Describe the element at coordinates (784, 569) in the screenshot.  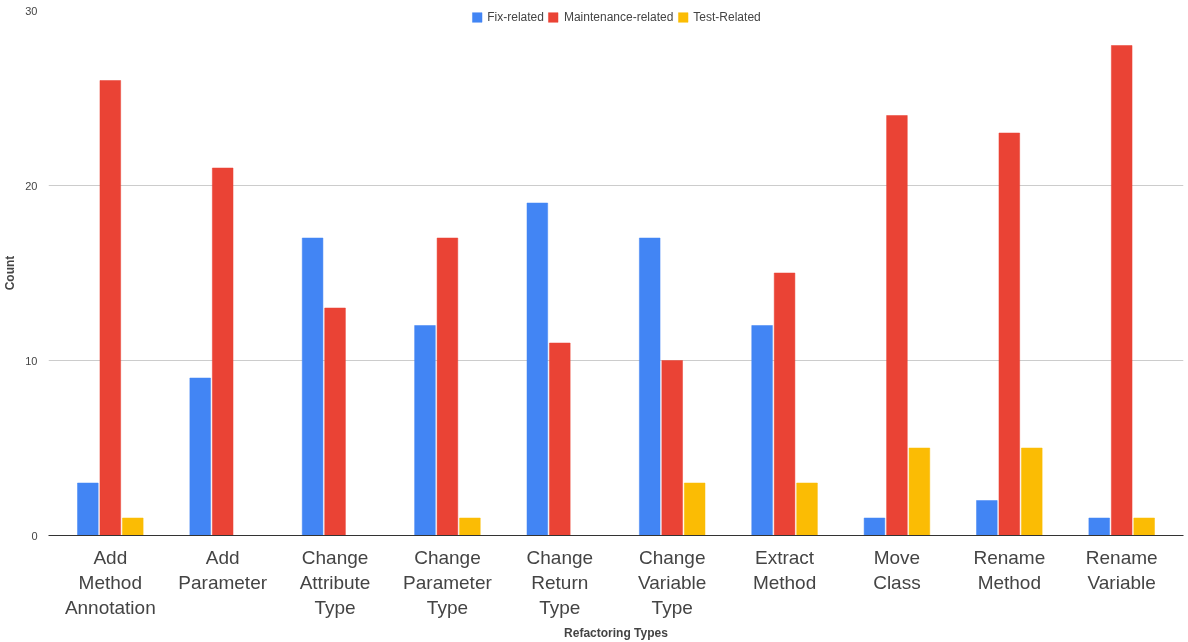
I see `x-tick-label: Extract Method` at that location.